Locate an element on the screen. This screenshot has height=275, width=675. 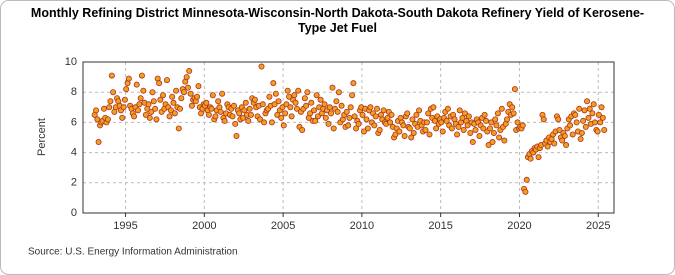
y-tick-label: 2 is located at coordinates (74, 183).